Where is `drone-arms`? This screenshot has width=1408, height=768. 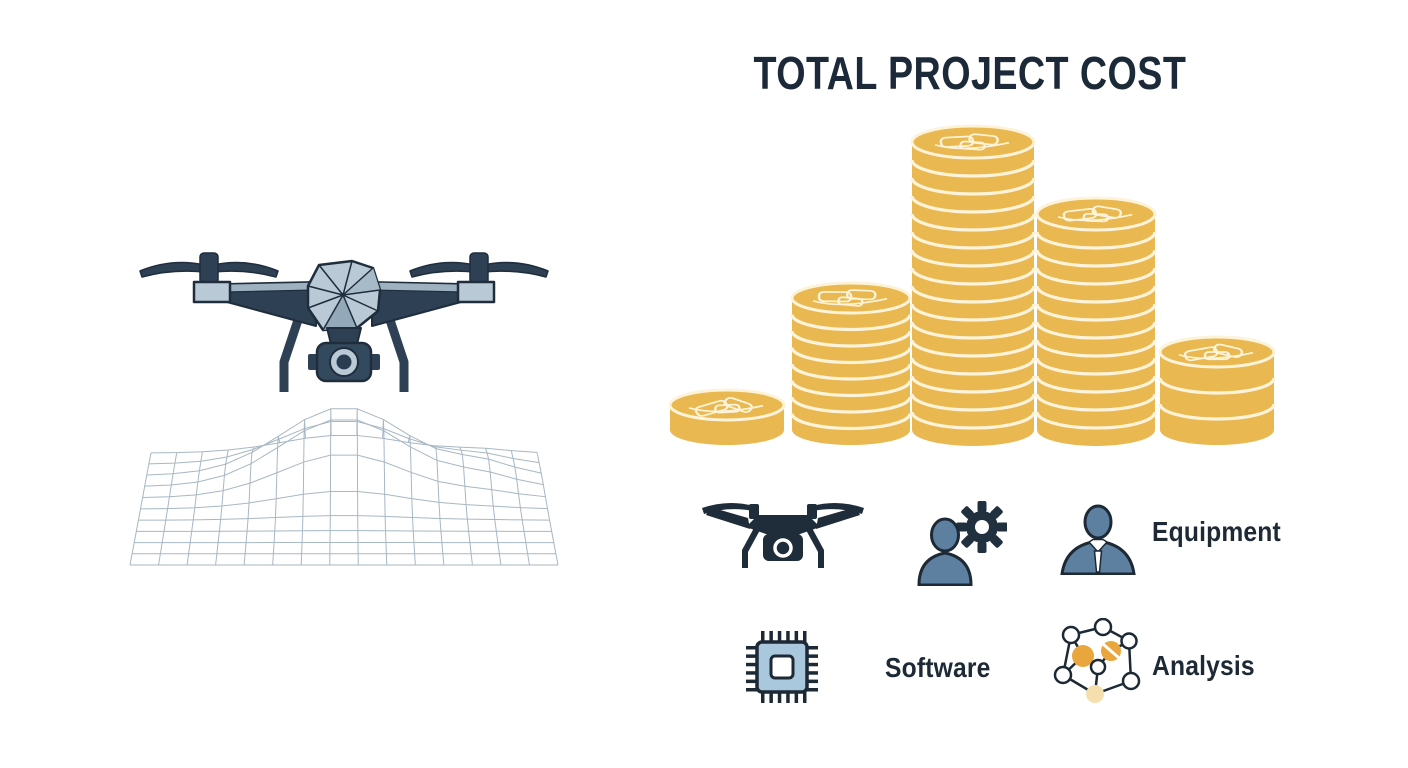
drone-arms is located at coordinates (344, 304).